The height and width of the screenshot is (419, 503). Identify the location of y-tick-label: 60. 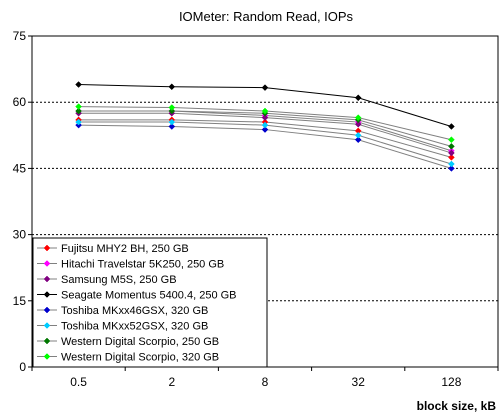
(20, 102).